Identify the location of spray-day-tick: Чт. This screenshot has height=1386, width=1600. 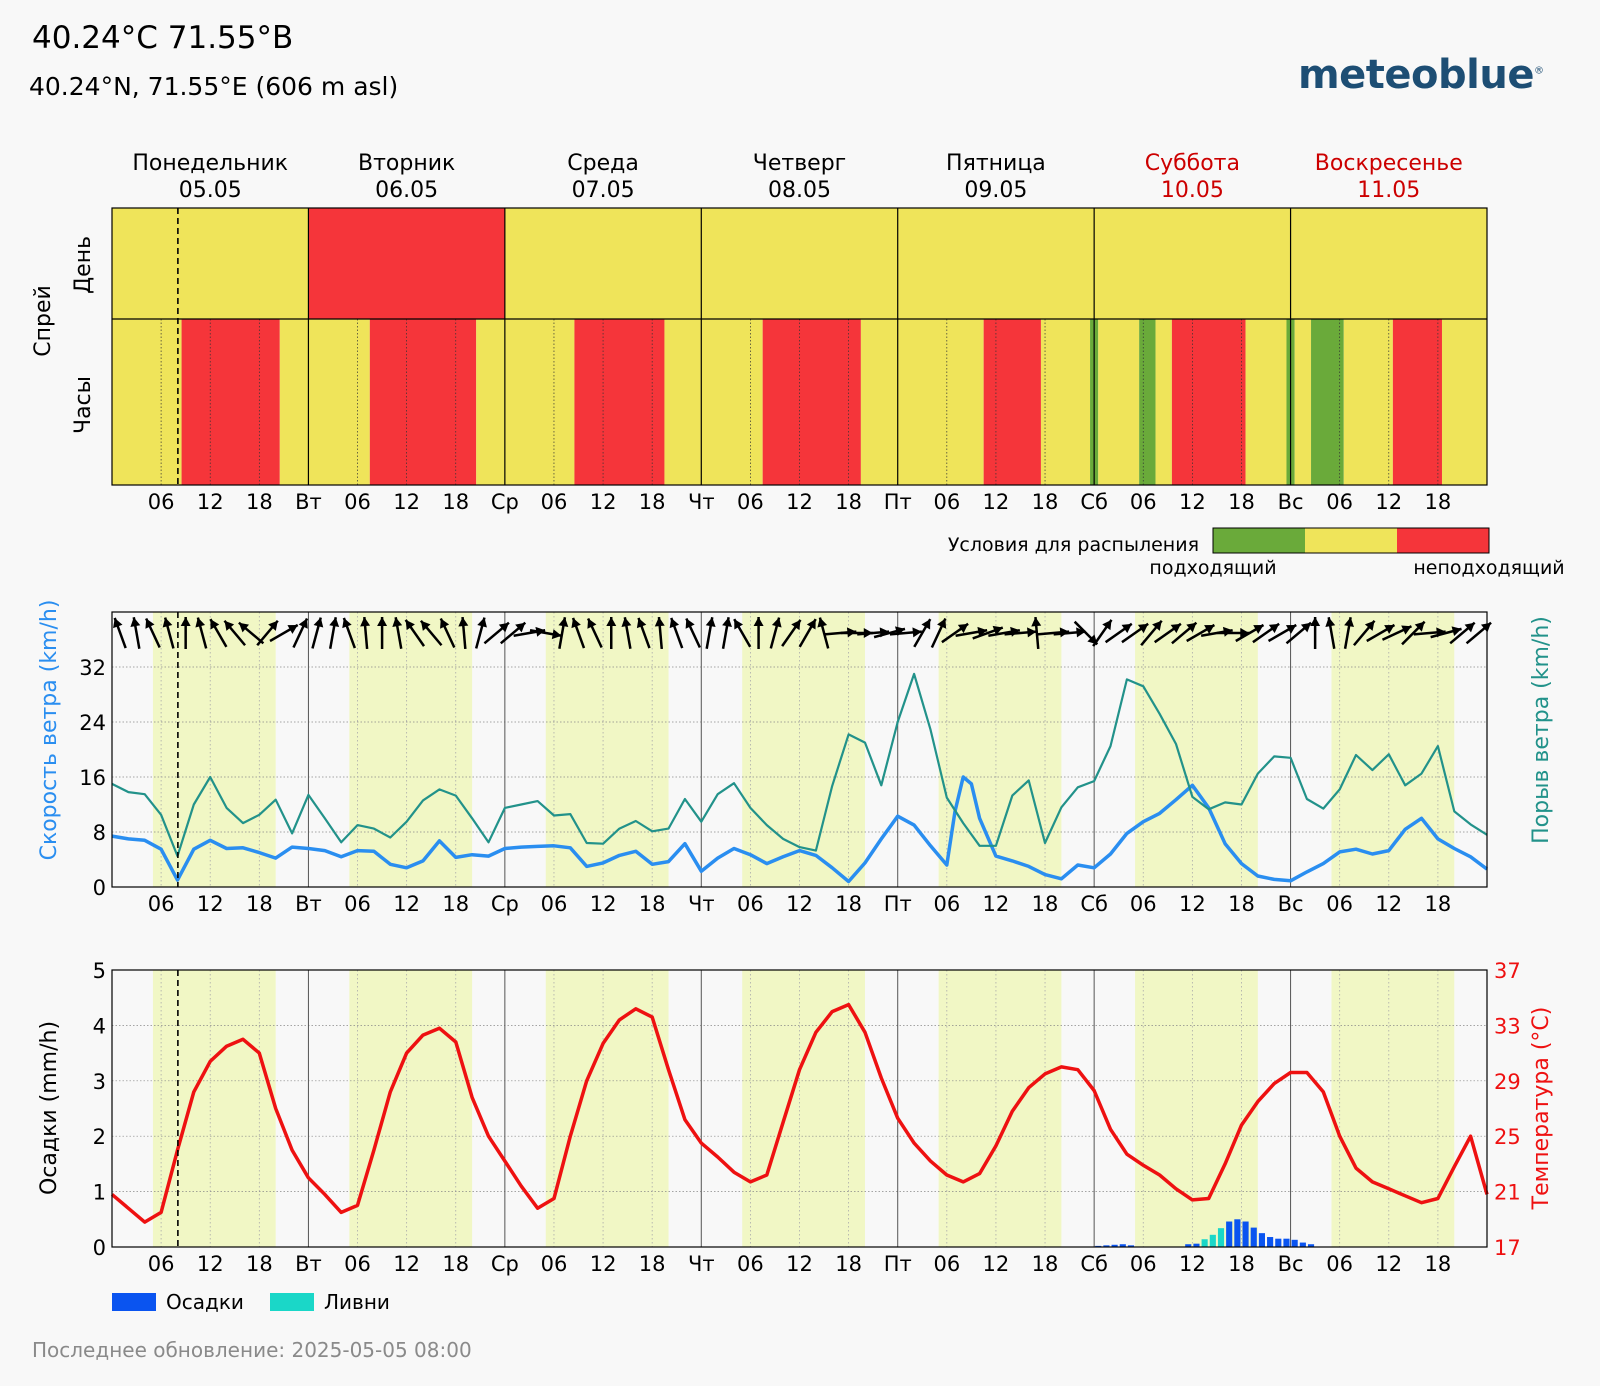
(701, 502).